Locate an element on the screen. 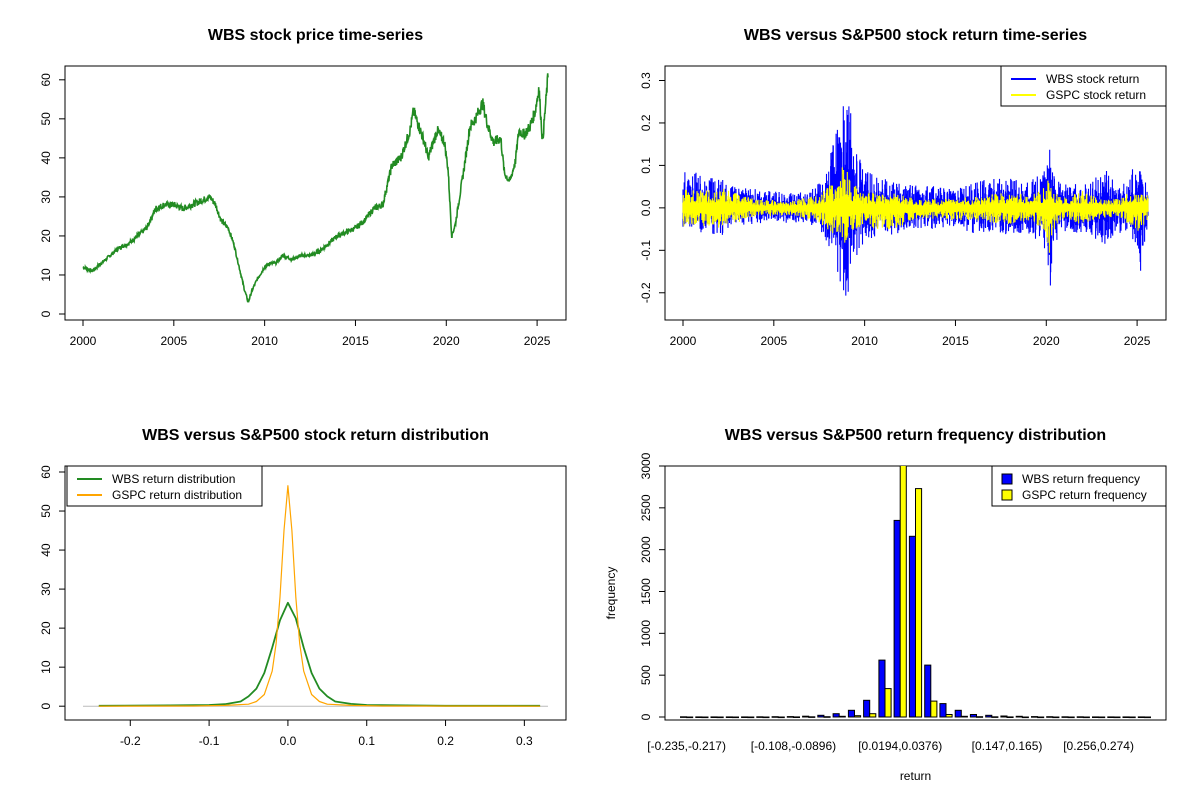 Image resolution: width=1200 pixels, height=800 pixels. series-line-wbs is located at coordinates (315, 188).